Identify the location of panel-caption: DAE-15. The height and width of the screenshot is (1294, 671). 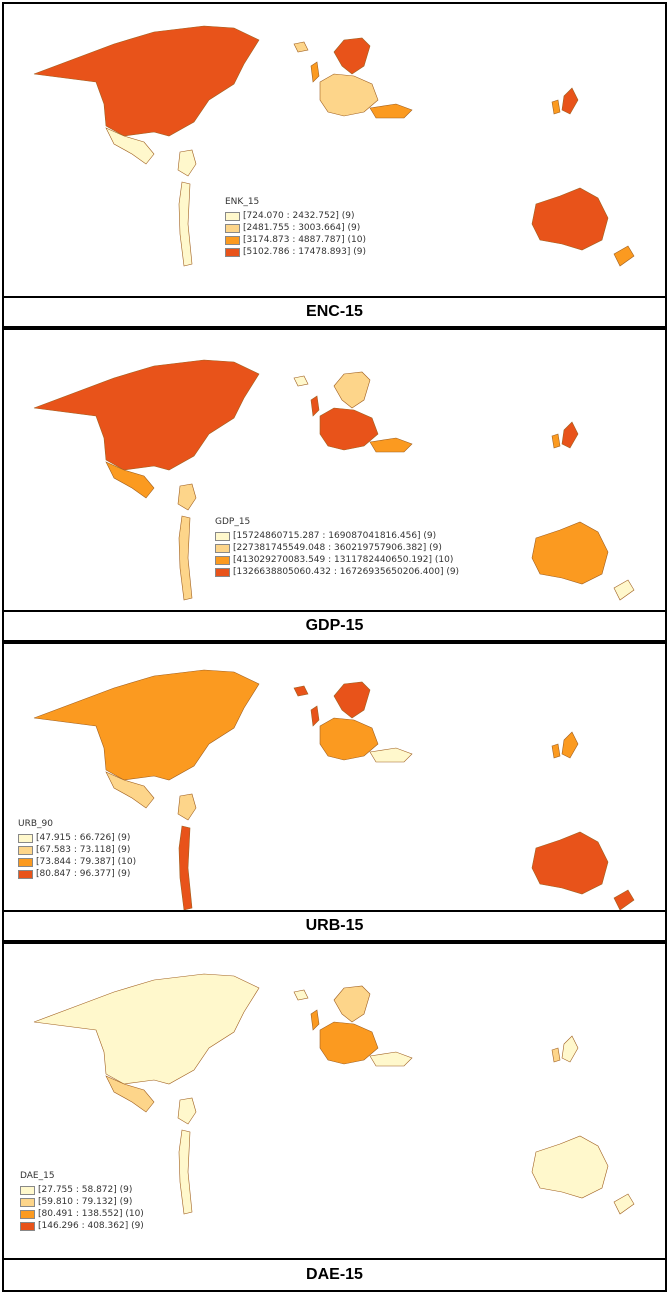
(334, 1275).